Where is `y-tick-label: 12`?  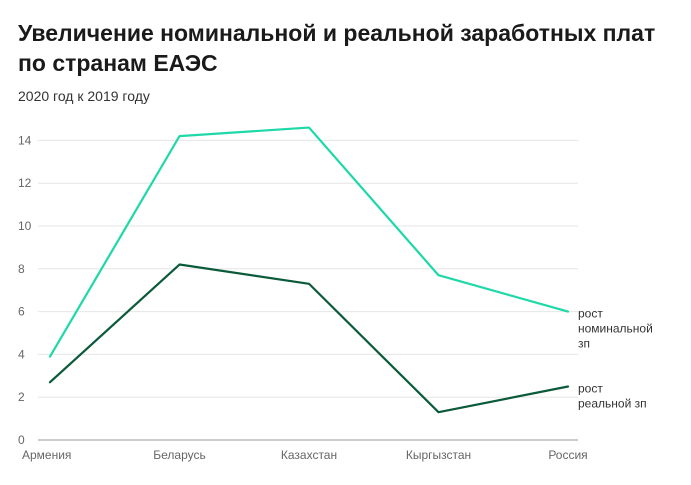
y-tick-label: 12 is located at coordinates (25, 183).